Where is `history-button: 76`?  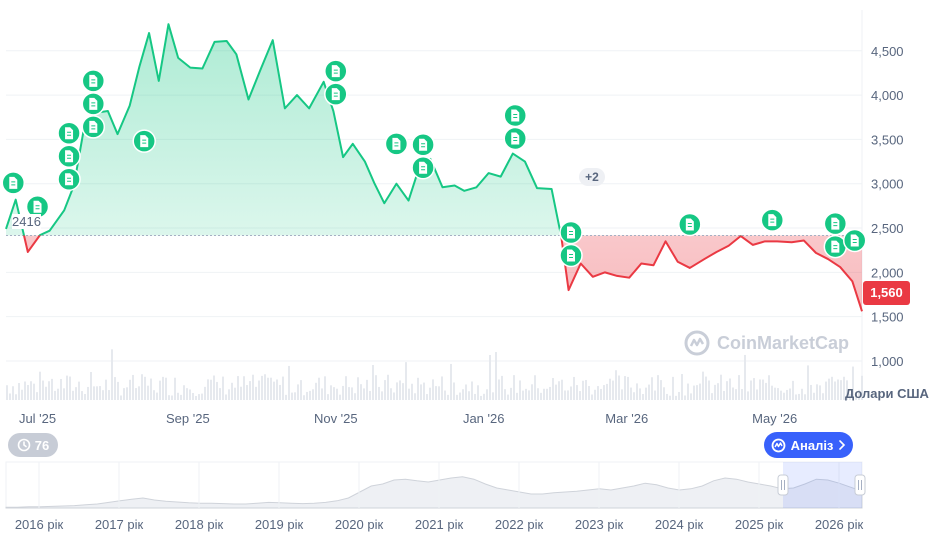 history-button: 76 is located at coordinates (33, 445).